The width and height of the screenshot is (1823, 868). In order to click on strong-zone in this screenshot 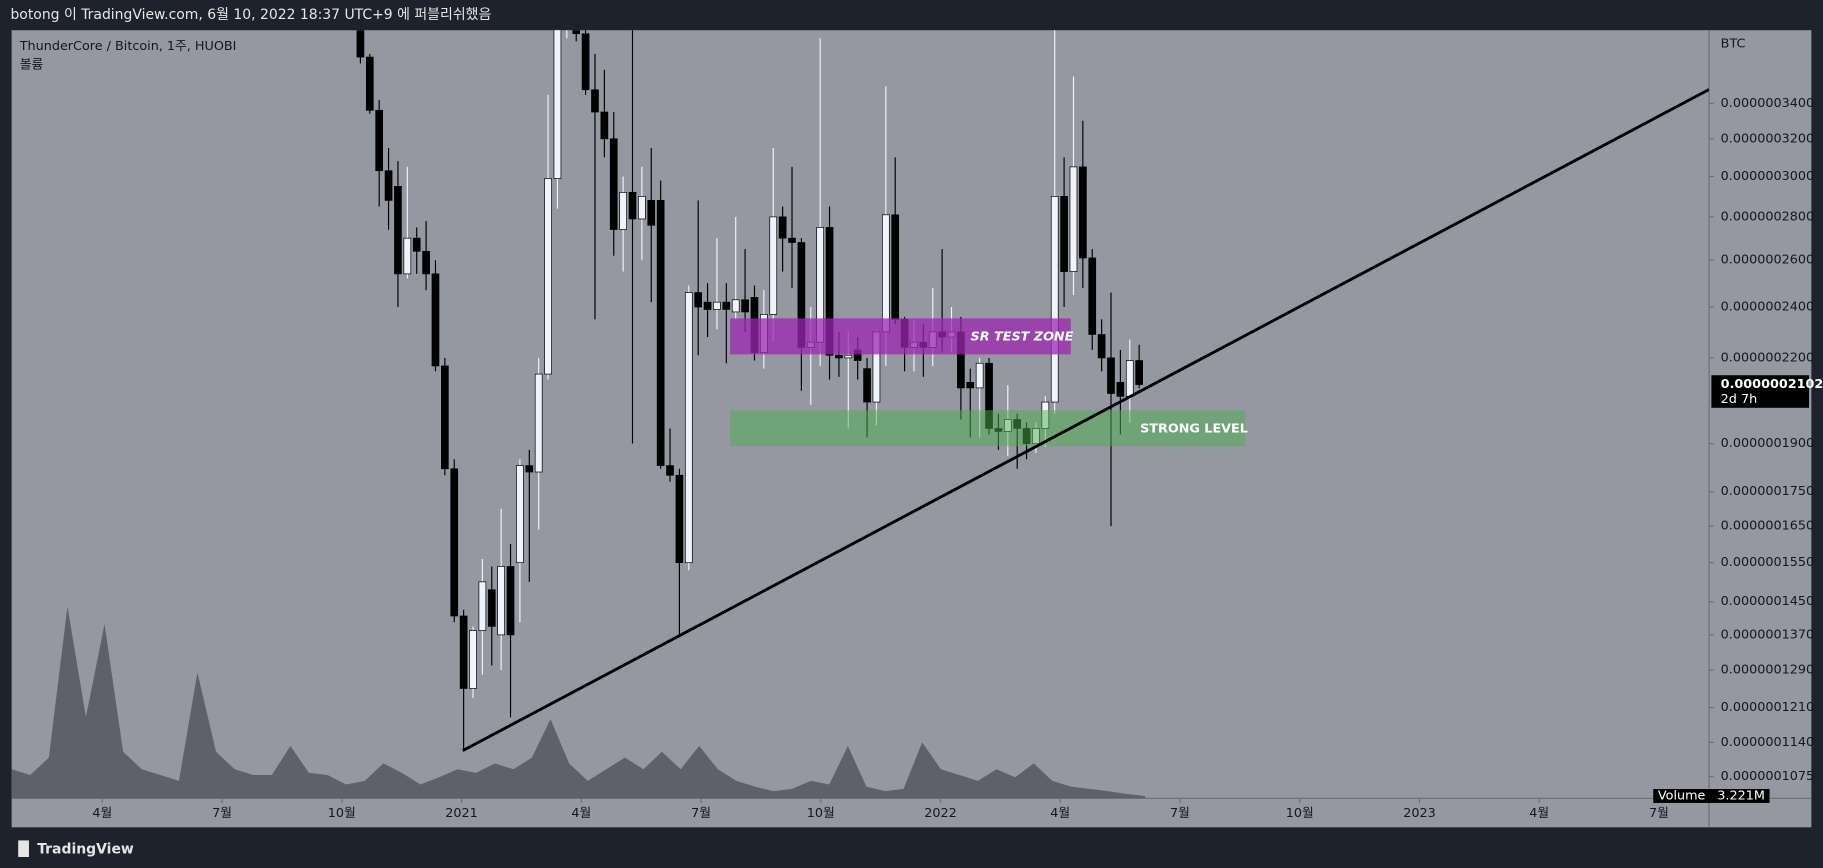, I will do `click(988, 428)`.